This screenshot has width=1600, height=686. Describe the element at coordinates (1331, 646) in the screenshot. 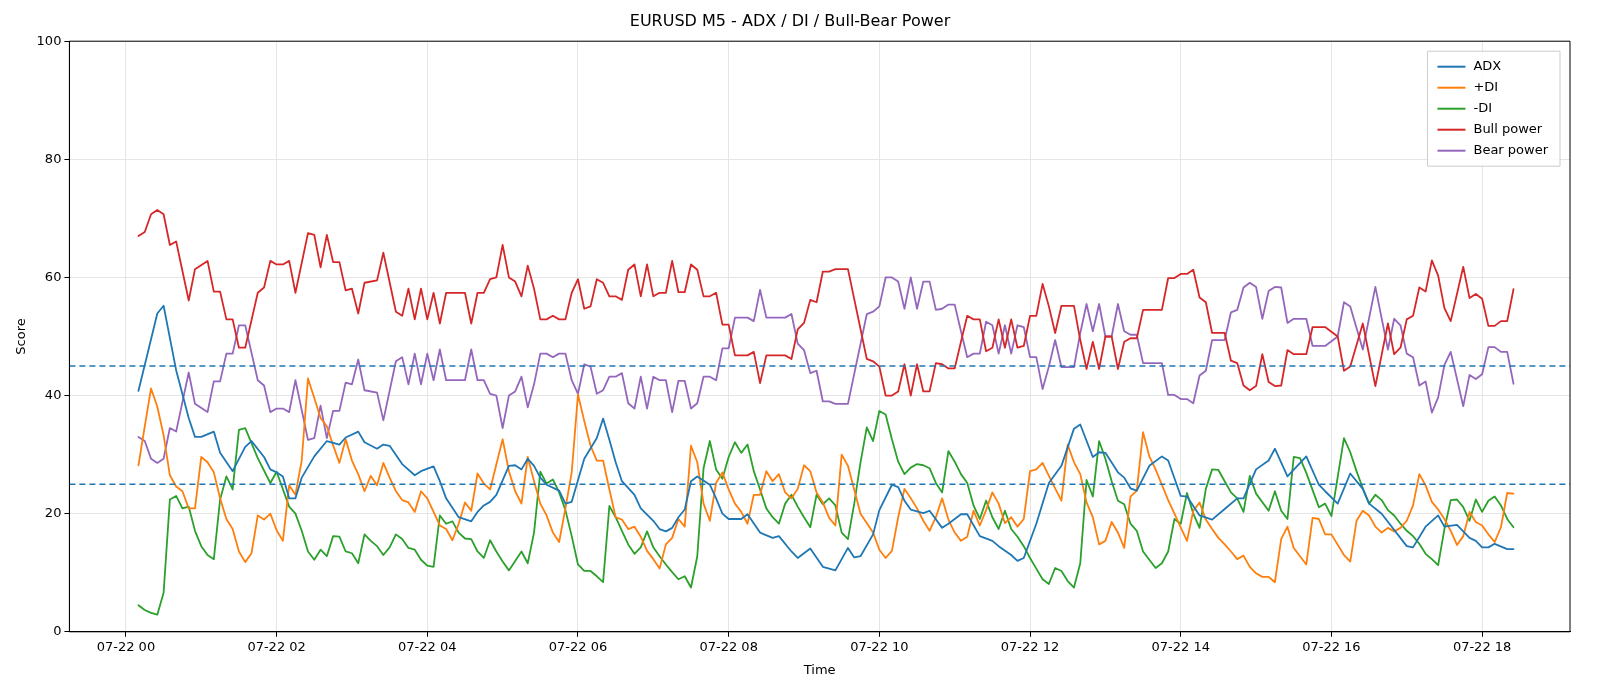

I see `x-tick-label: 07-22 16` at that location.